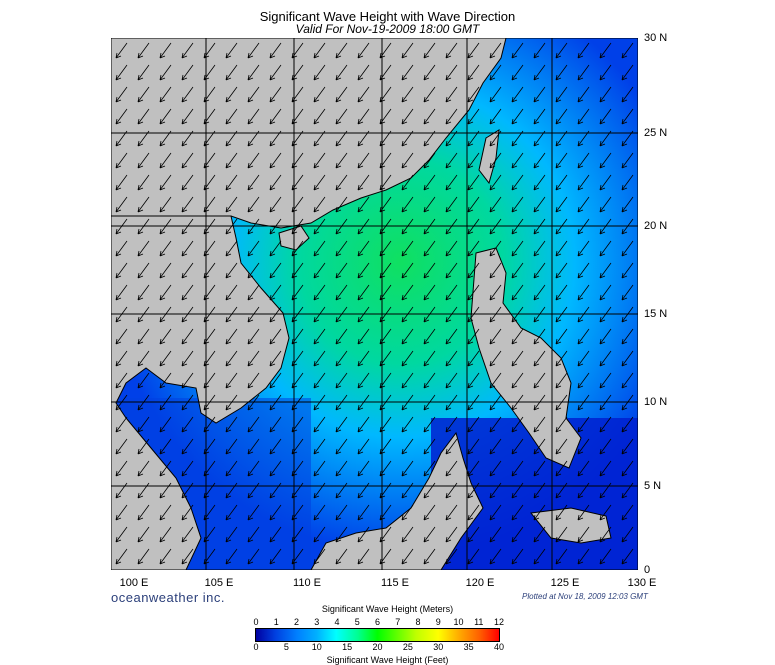 The height and width of the screenshot is (665, 775). What do you see at coordinates (656, 226) in the screenshot?
I see `lat-label: 20 N` at bounding box center [656, 226].